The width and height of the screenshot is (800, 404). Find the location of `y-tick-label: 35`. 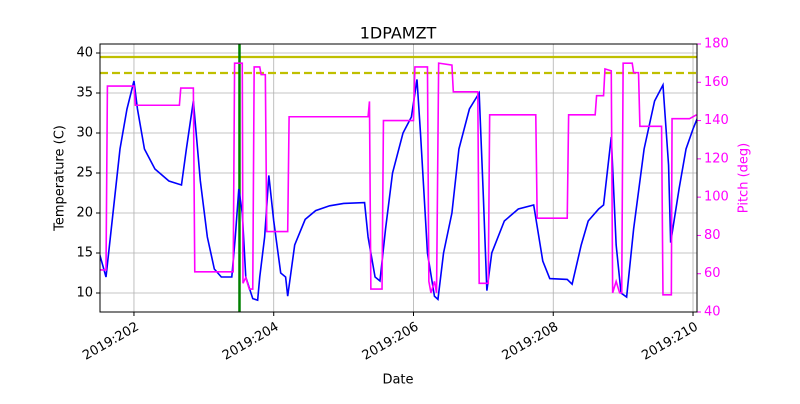

y-tick-label: 35 is located at coordinates (84, 93).